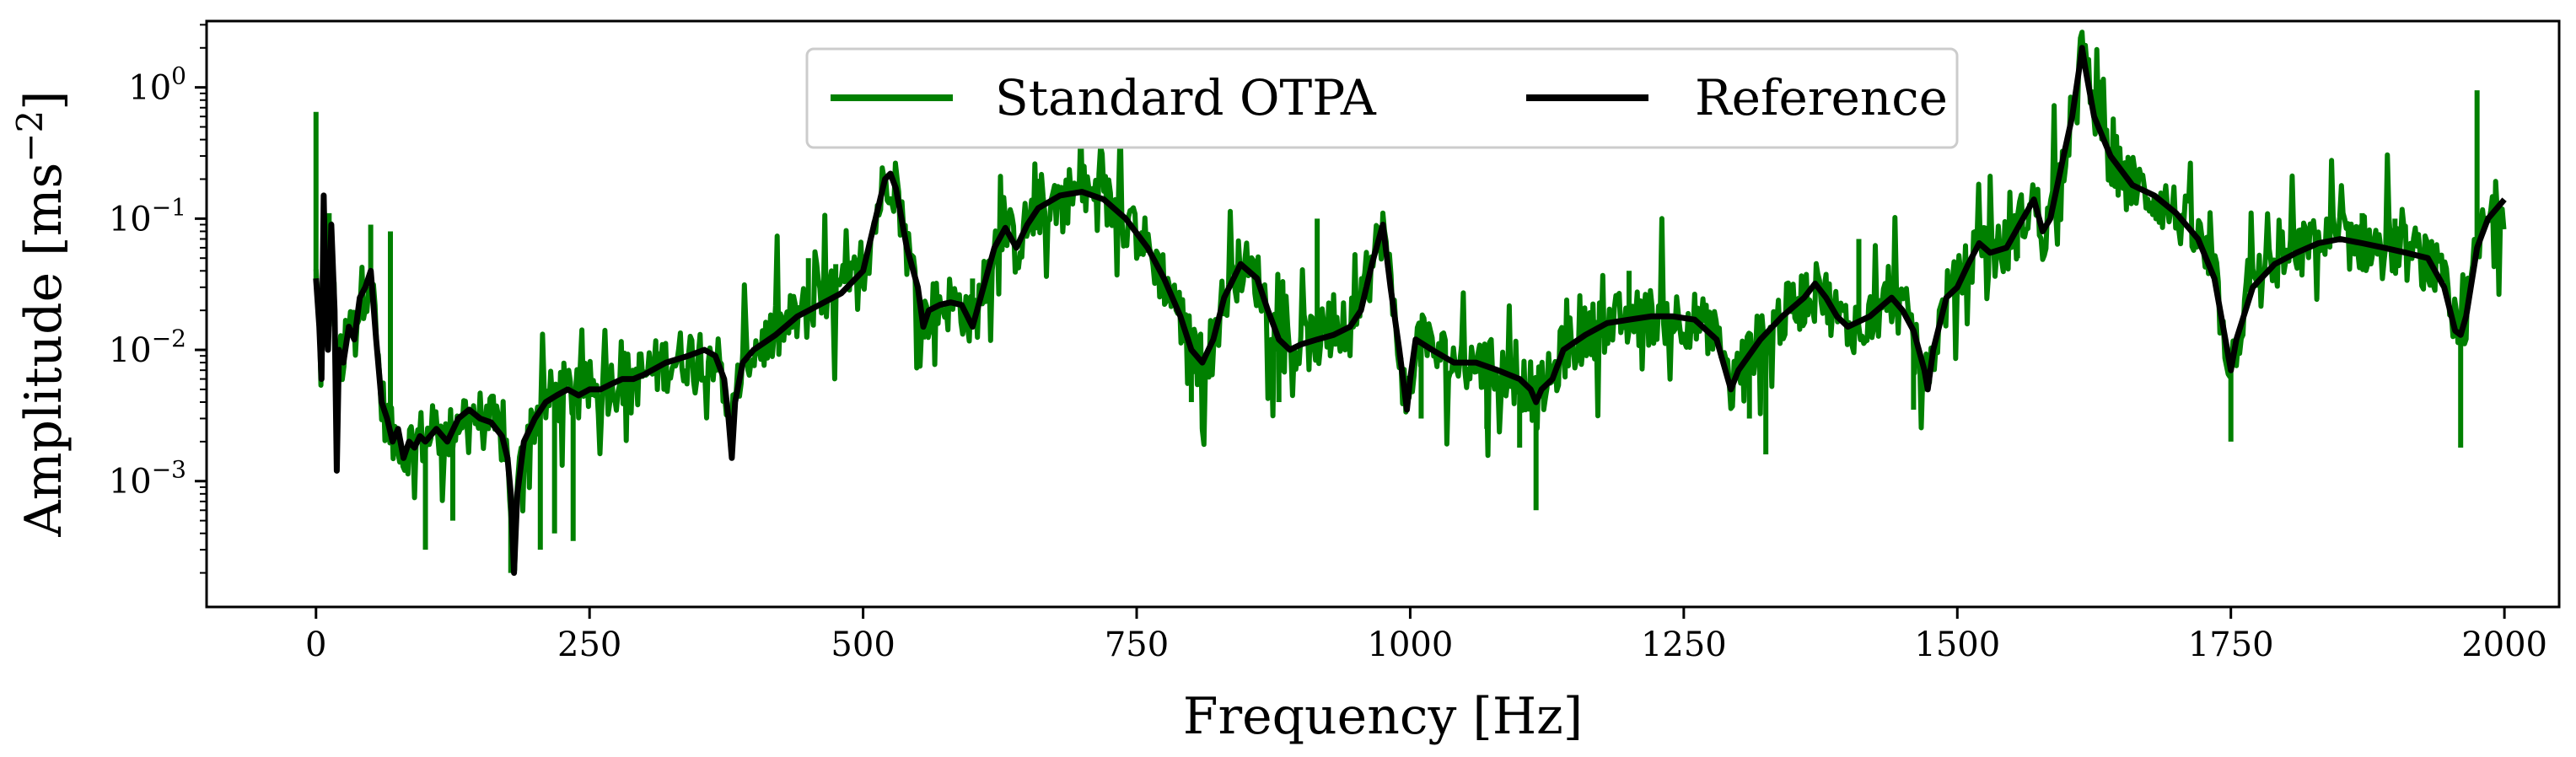 The height and width of the screenshot is (757, 2576). What do you see at coordinates (1821, 97) in the screenshot?
I see `legend-label-reference: Reference` at bounding box center [1821, 97].